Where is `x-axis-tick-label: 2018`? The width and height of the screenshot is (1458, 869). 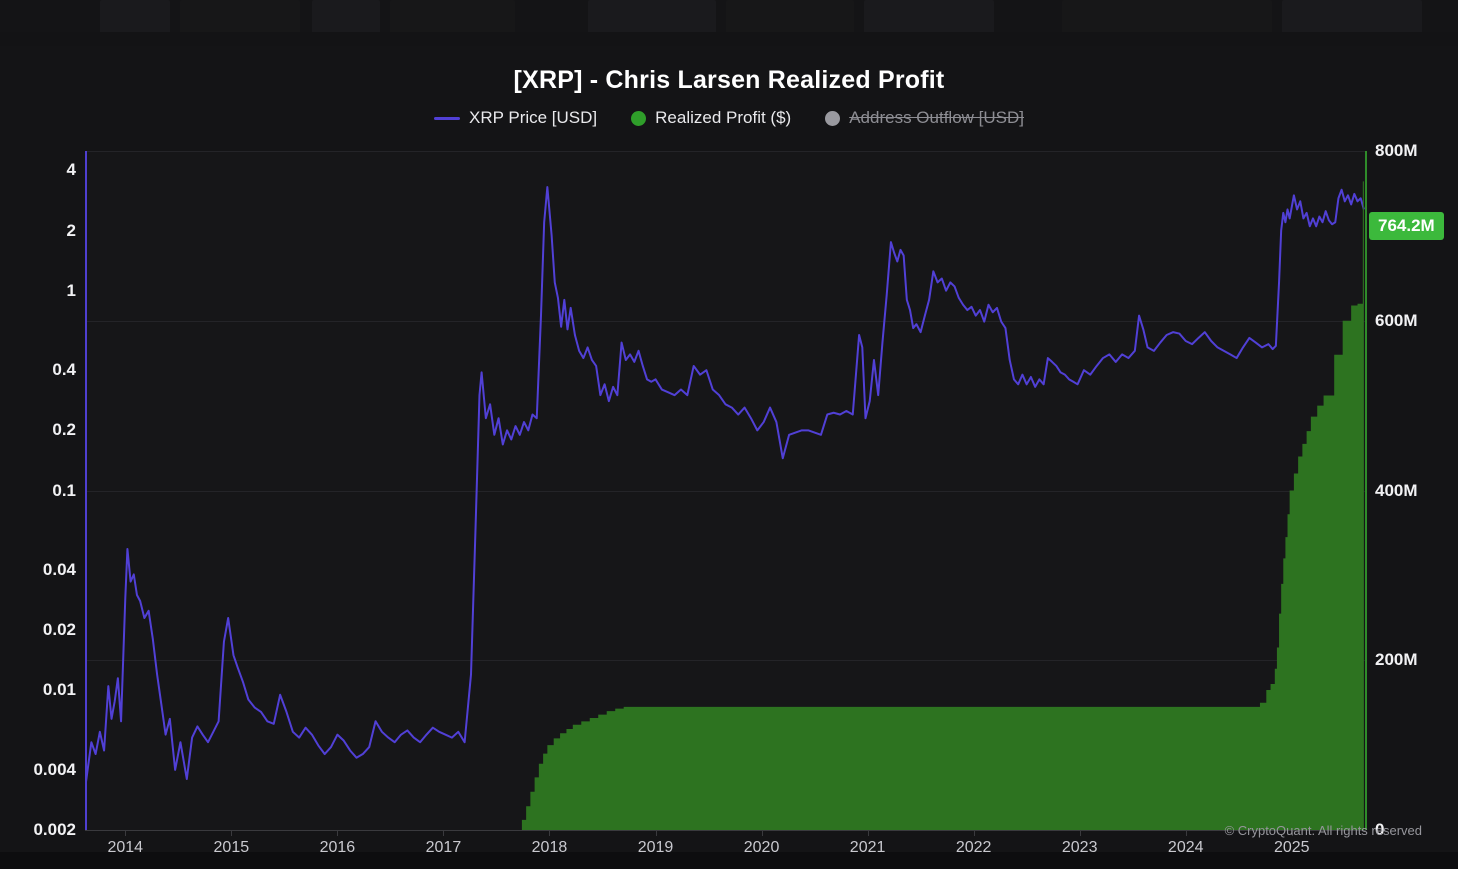
x-axis-tick-label: 2018 is located at coordinates (549, 847).